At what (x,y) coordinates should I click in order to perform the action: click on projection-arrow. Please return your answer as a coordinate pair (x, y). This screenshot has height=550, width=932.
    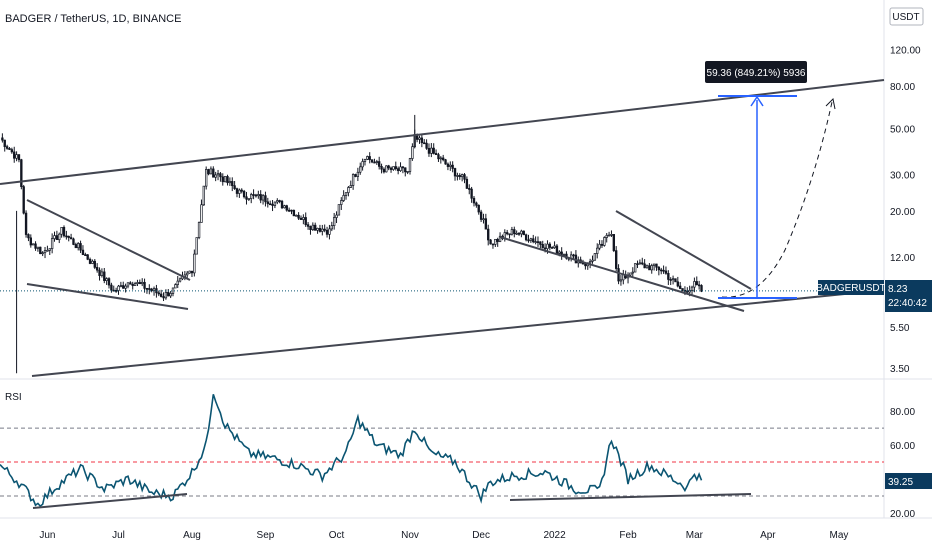
    Looking at the image, I should click on (778, 197).